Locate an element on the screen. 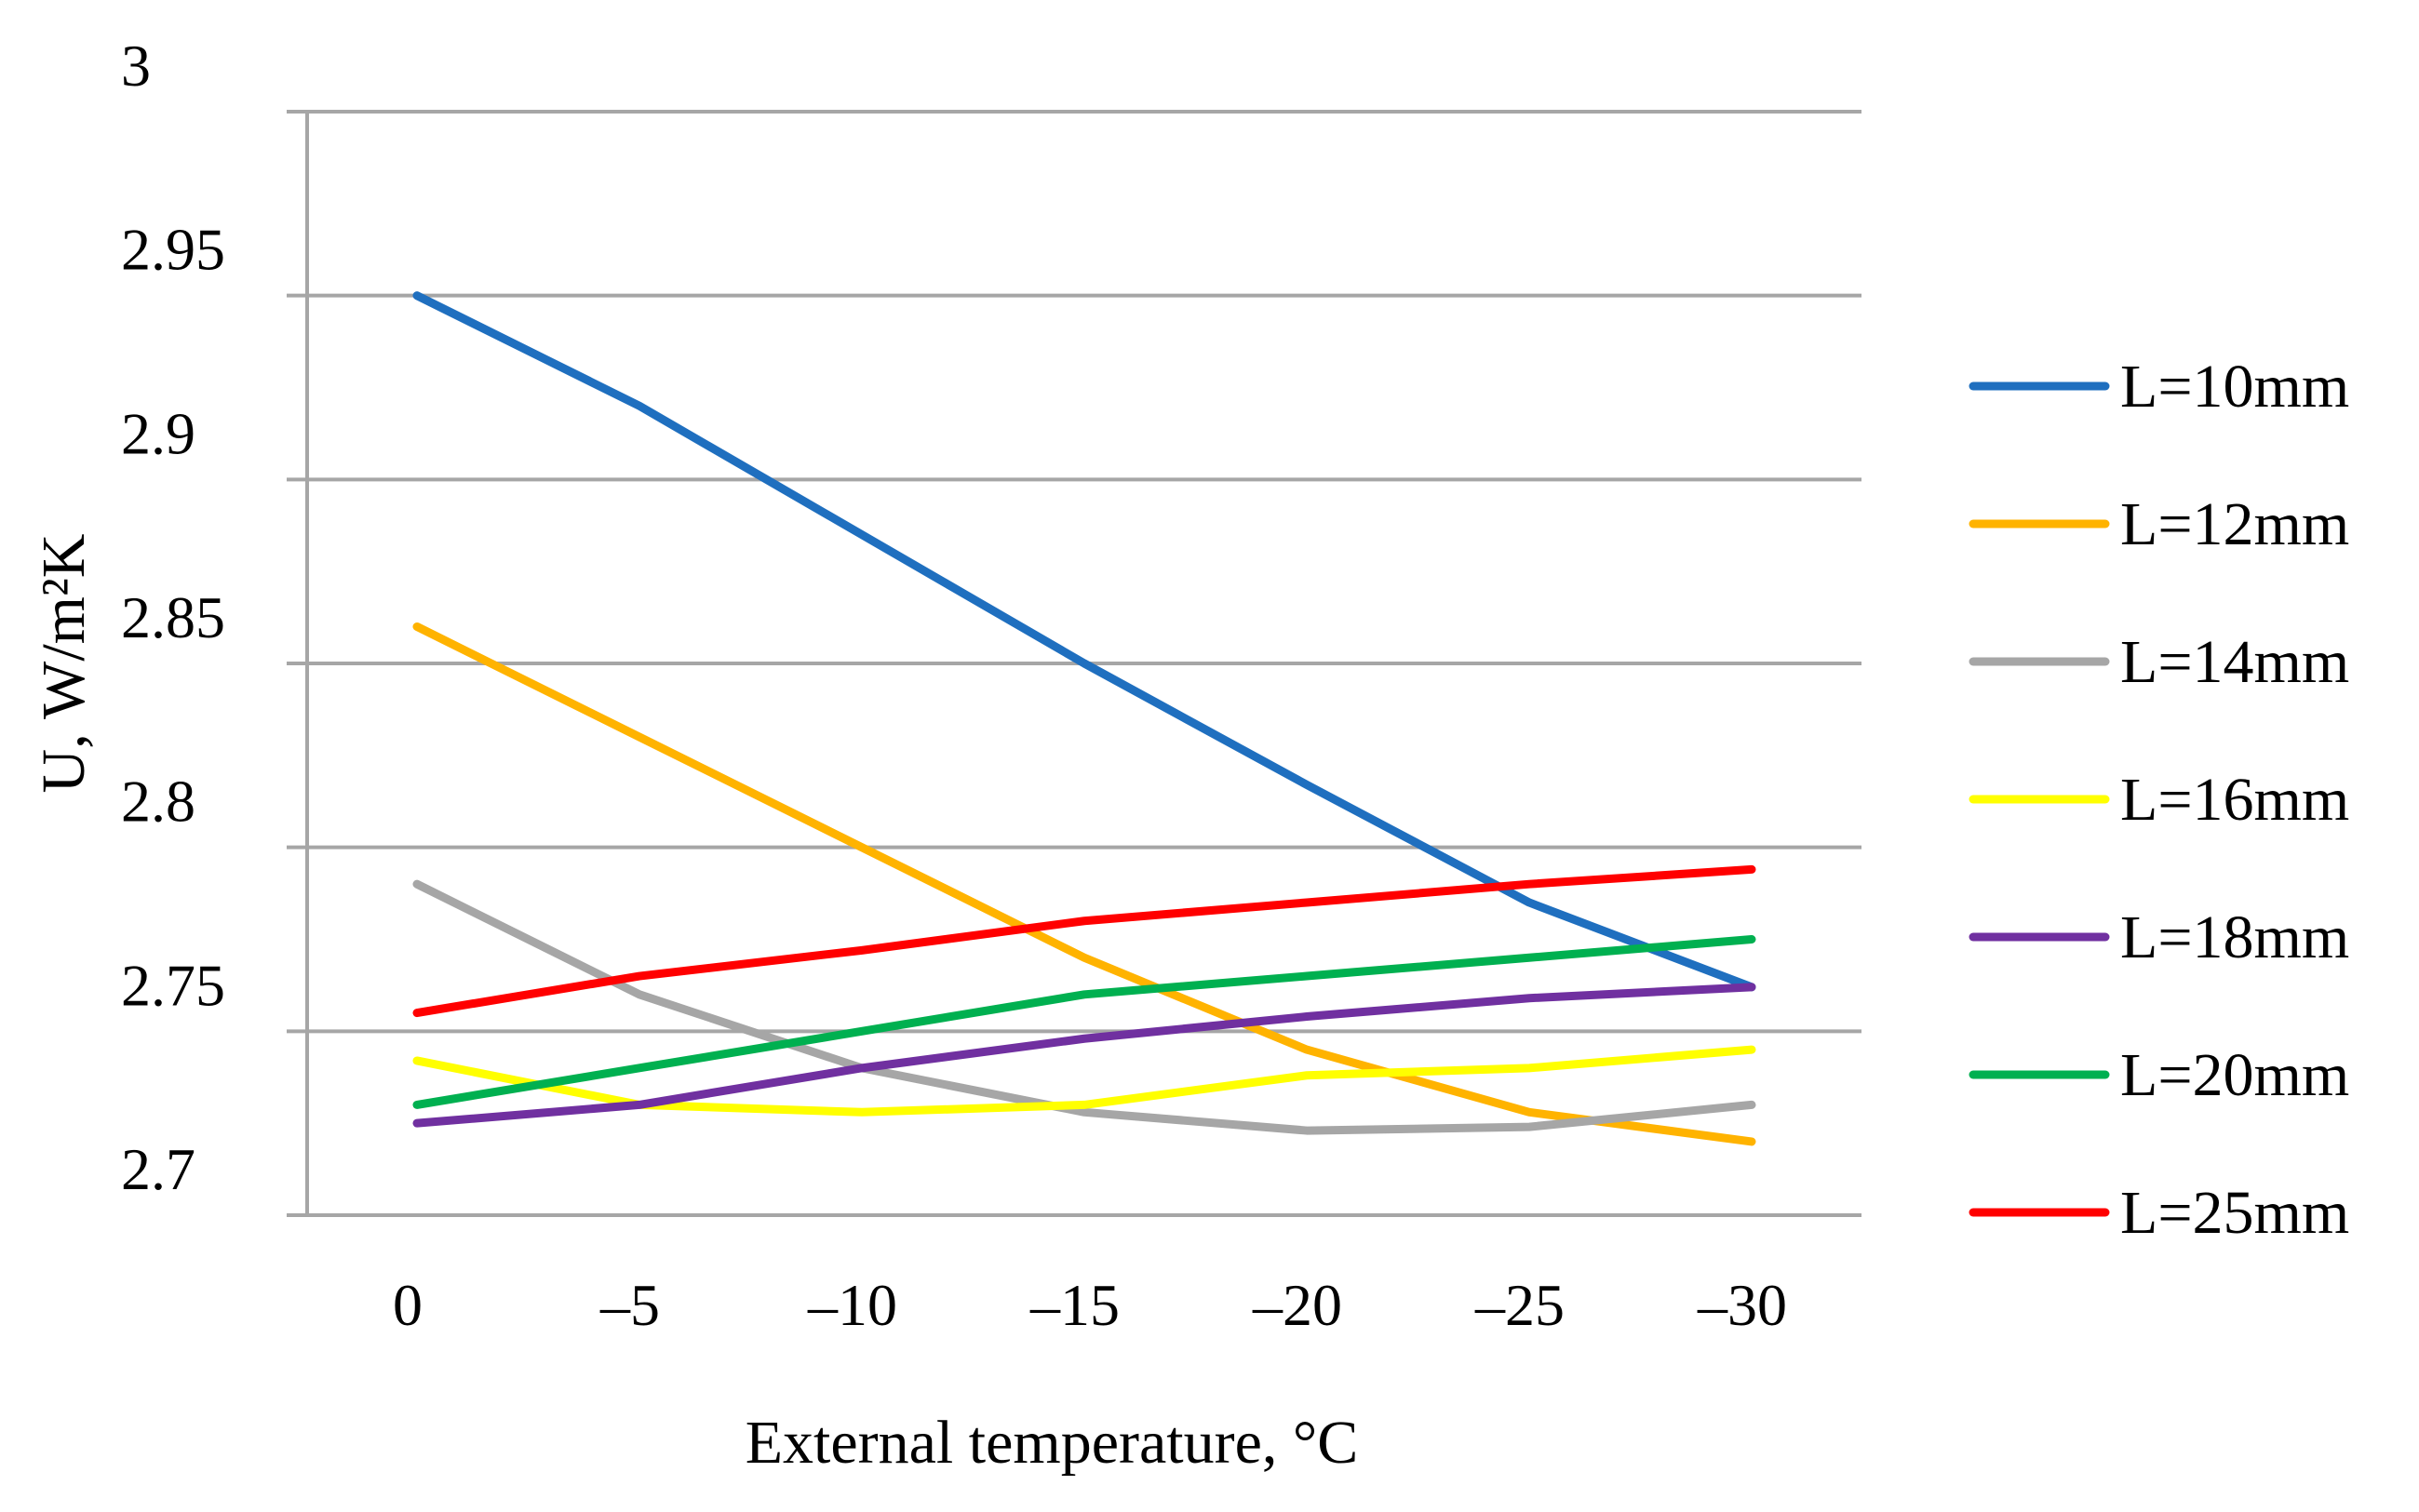 Image resolution: width=2419 pixels, height=1512 pixels. y-tick-label: 2.9 is located at coordinates (158, 433).